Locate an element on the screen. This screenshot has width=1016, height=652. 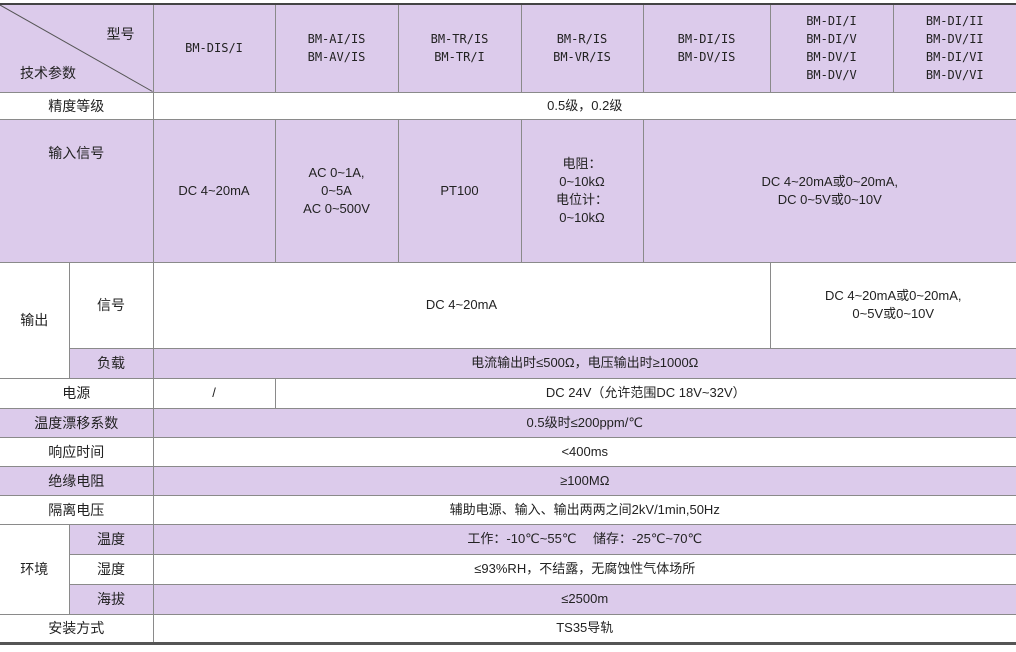
env-altitude-label: 海拔 is located at coordinates (111, 599).